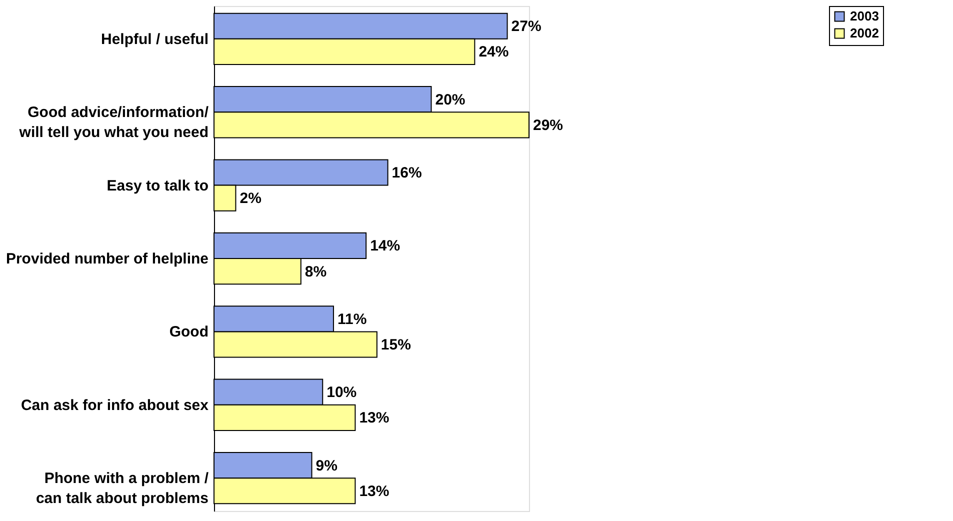 This screenshot has width=953, height=521. Describe the element at coordinates (327, 465) in the screenshot. I see `data-label: 9%` at that location.